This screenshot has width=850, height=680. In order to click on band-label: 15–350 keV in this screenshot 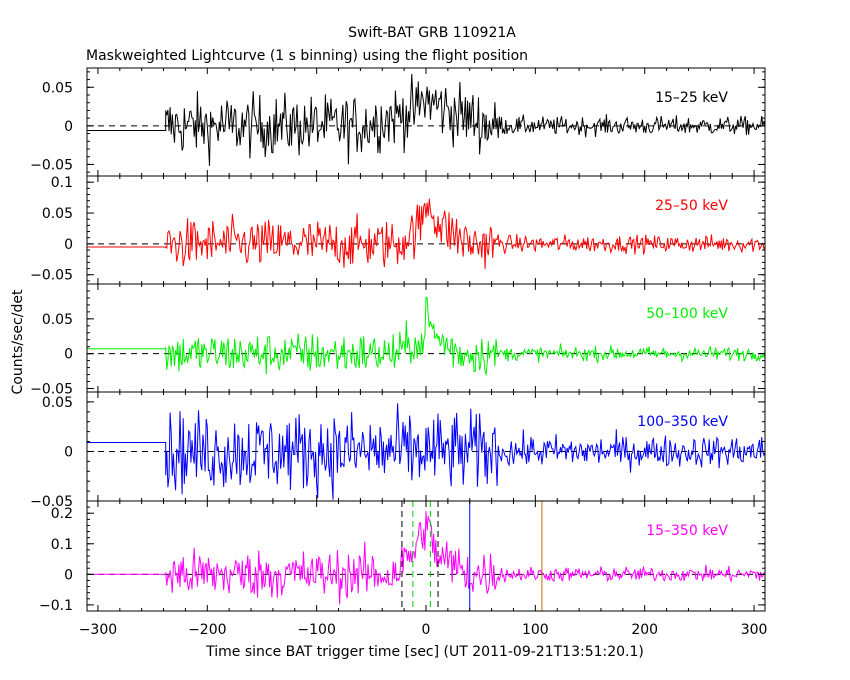, I will do `click(687, 531)`.